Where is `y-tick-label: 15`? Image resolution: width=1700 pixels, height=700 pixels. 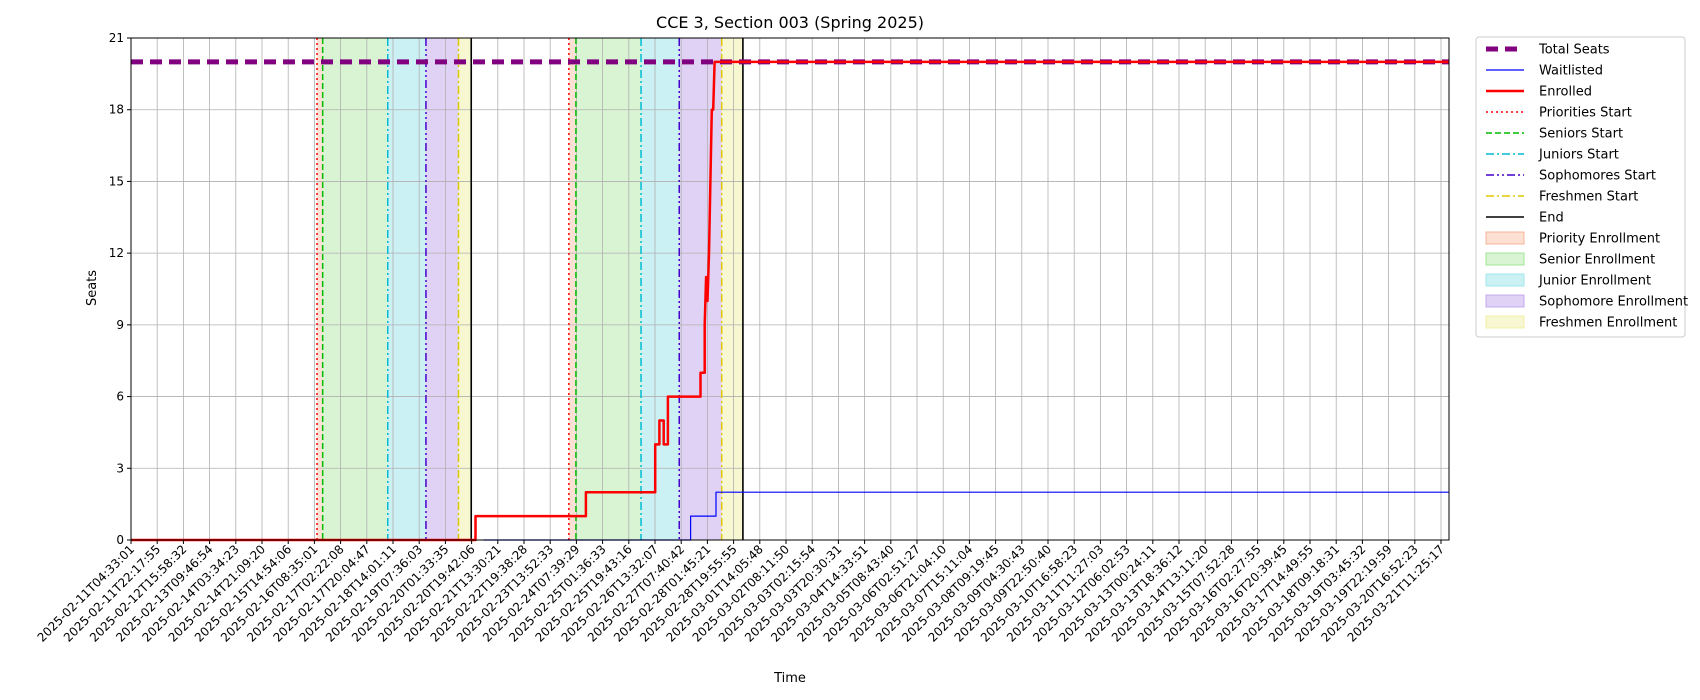
y-tick-label: 15 is located at coordinates (116, 181).